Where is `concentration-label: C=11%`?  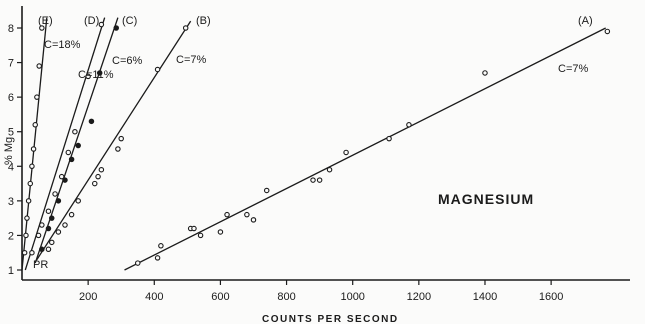 concentration-label: C=11% is located at coordinates (96, 75).